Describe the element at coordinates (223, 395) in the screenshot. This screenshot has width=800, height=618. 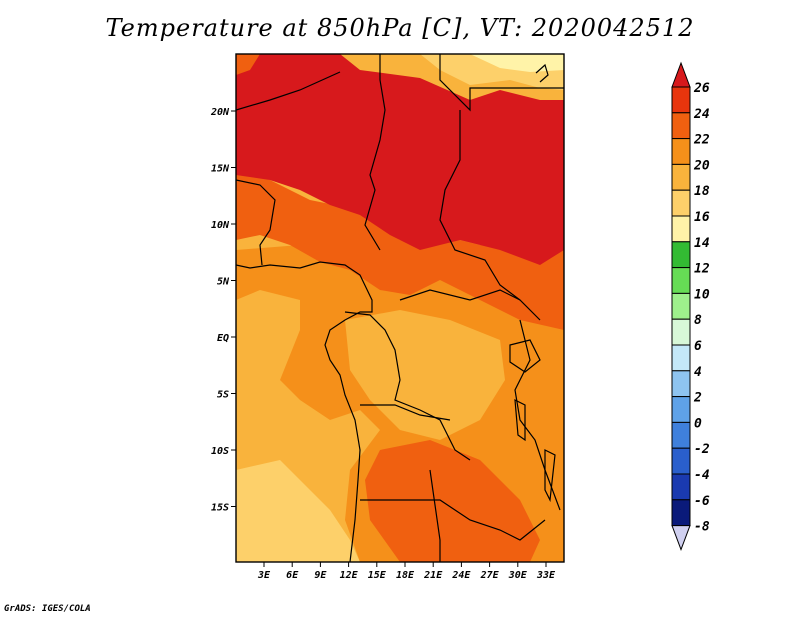
I see `lat-tick-label: 5S` at that location.